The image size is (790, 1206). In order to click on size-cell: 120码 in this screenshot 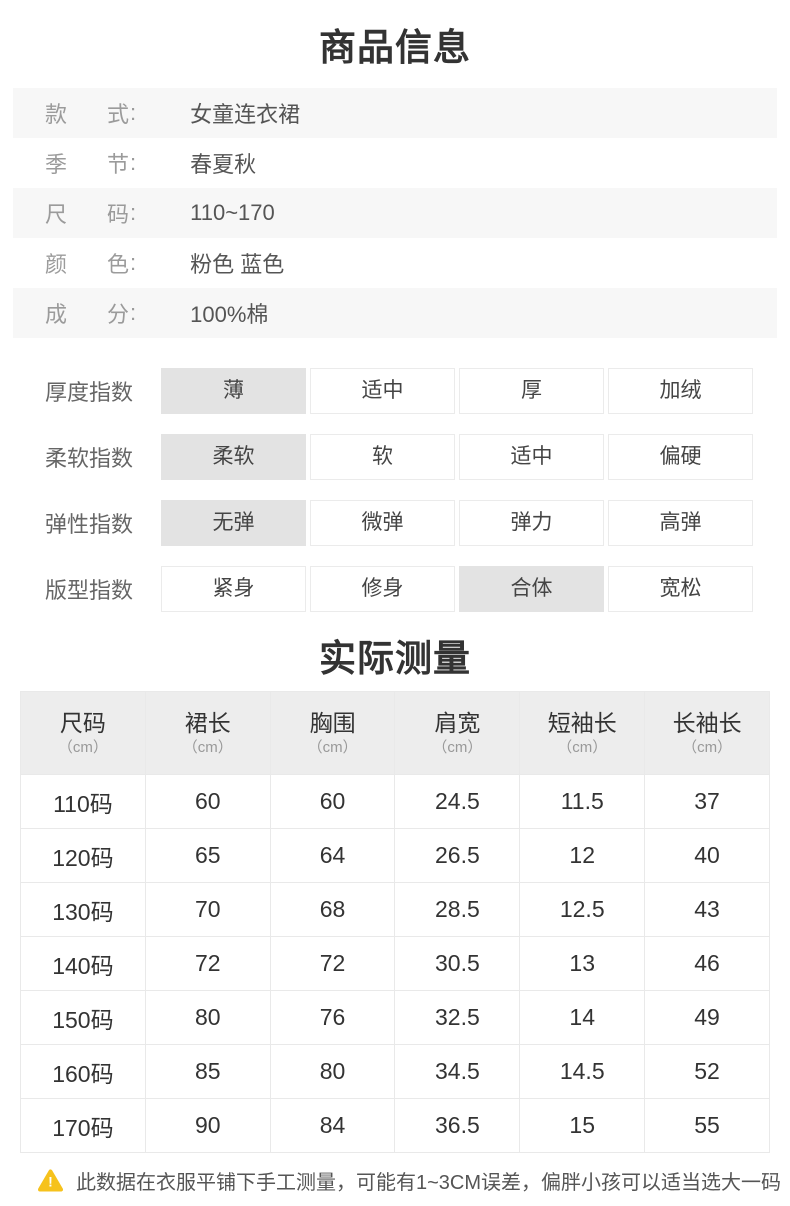, I will do `click(83, 855)`.